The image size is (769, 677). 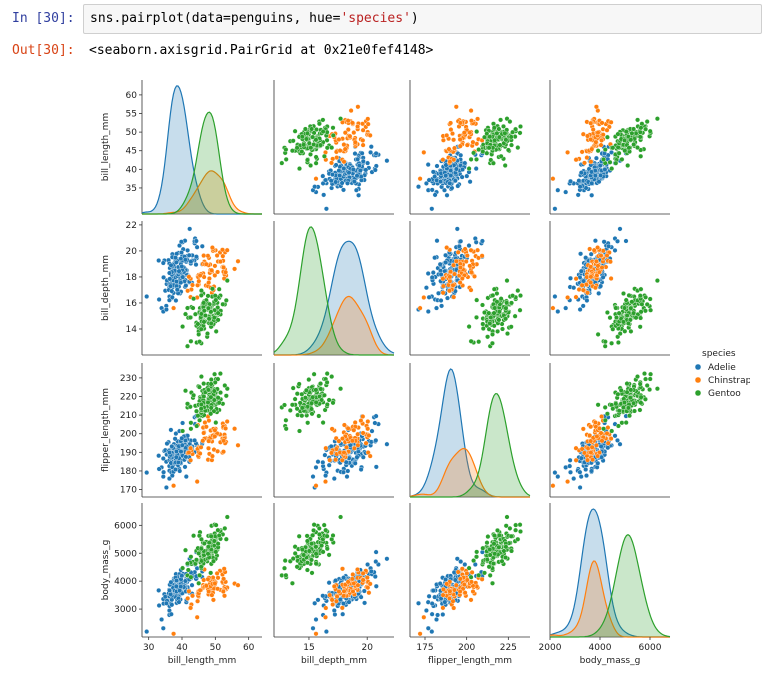 I want to click on y-tick-label: 45, so click(x=131, y=152).